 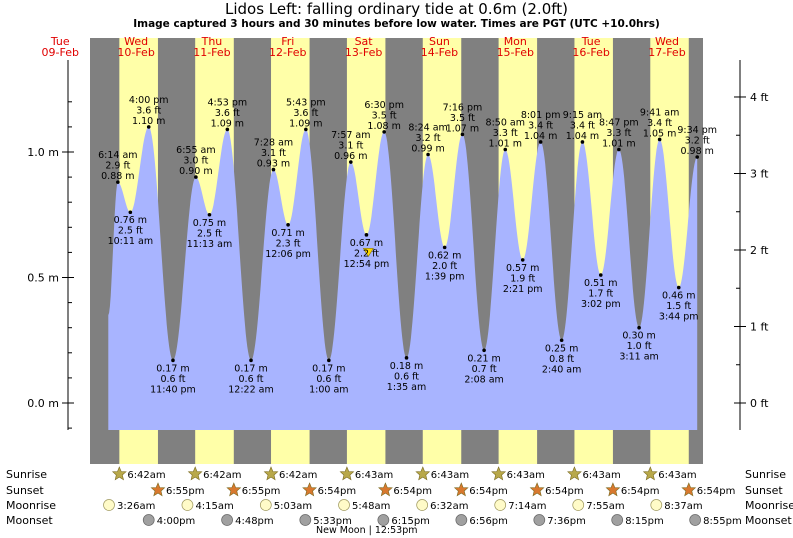 I want to click on extreme-m-label: 0.90 m, so click(x=195, y=171).